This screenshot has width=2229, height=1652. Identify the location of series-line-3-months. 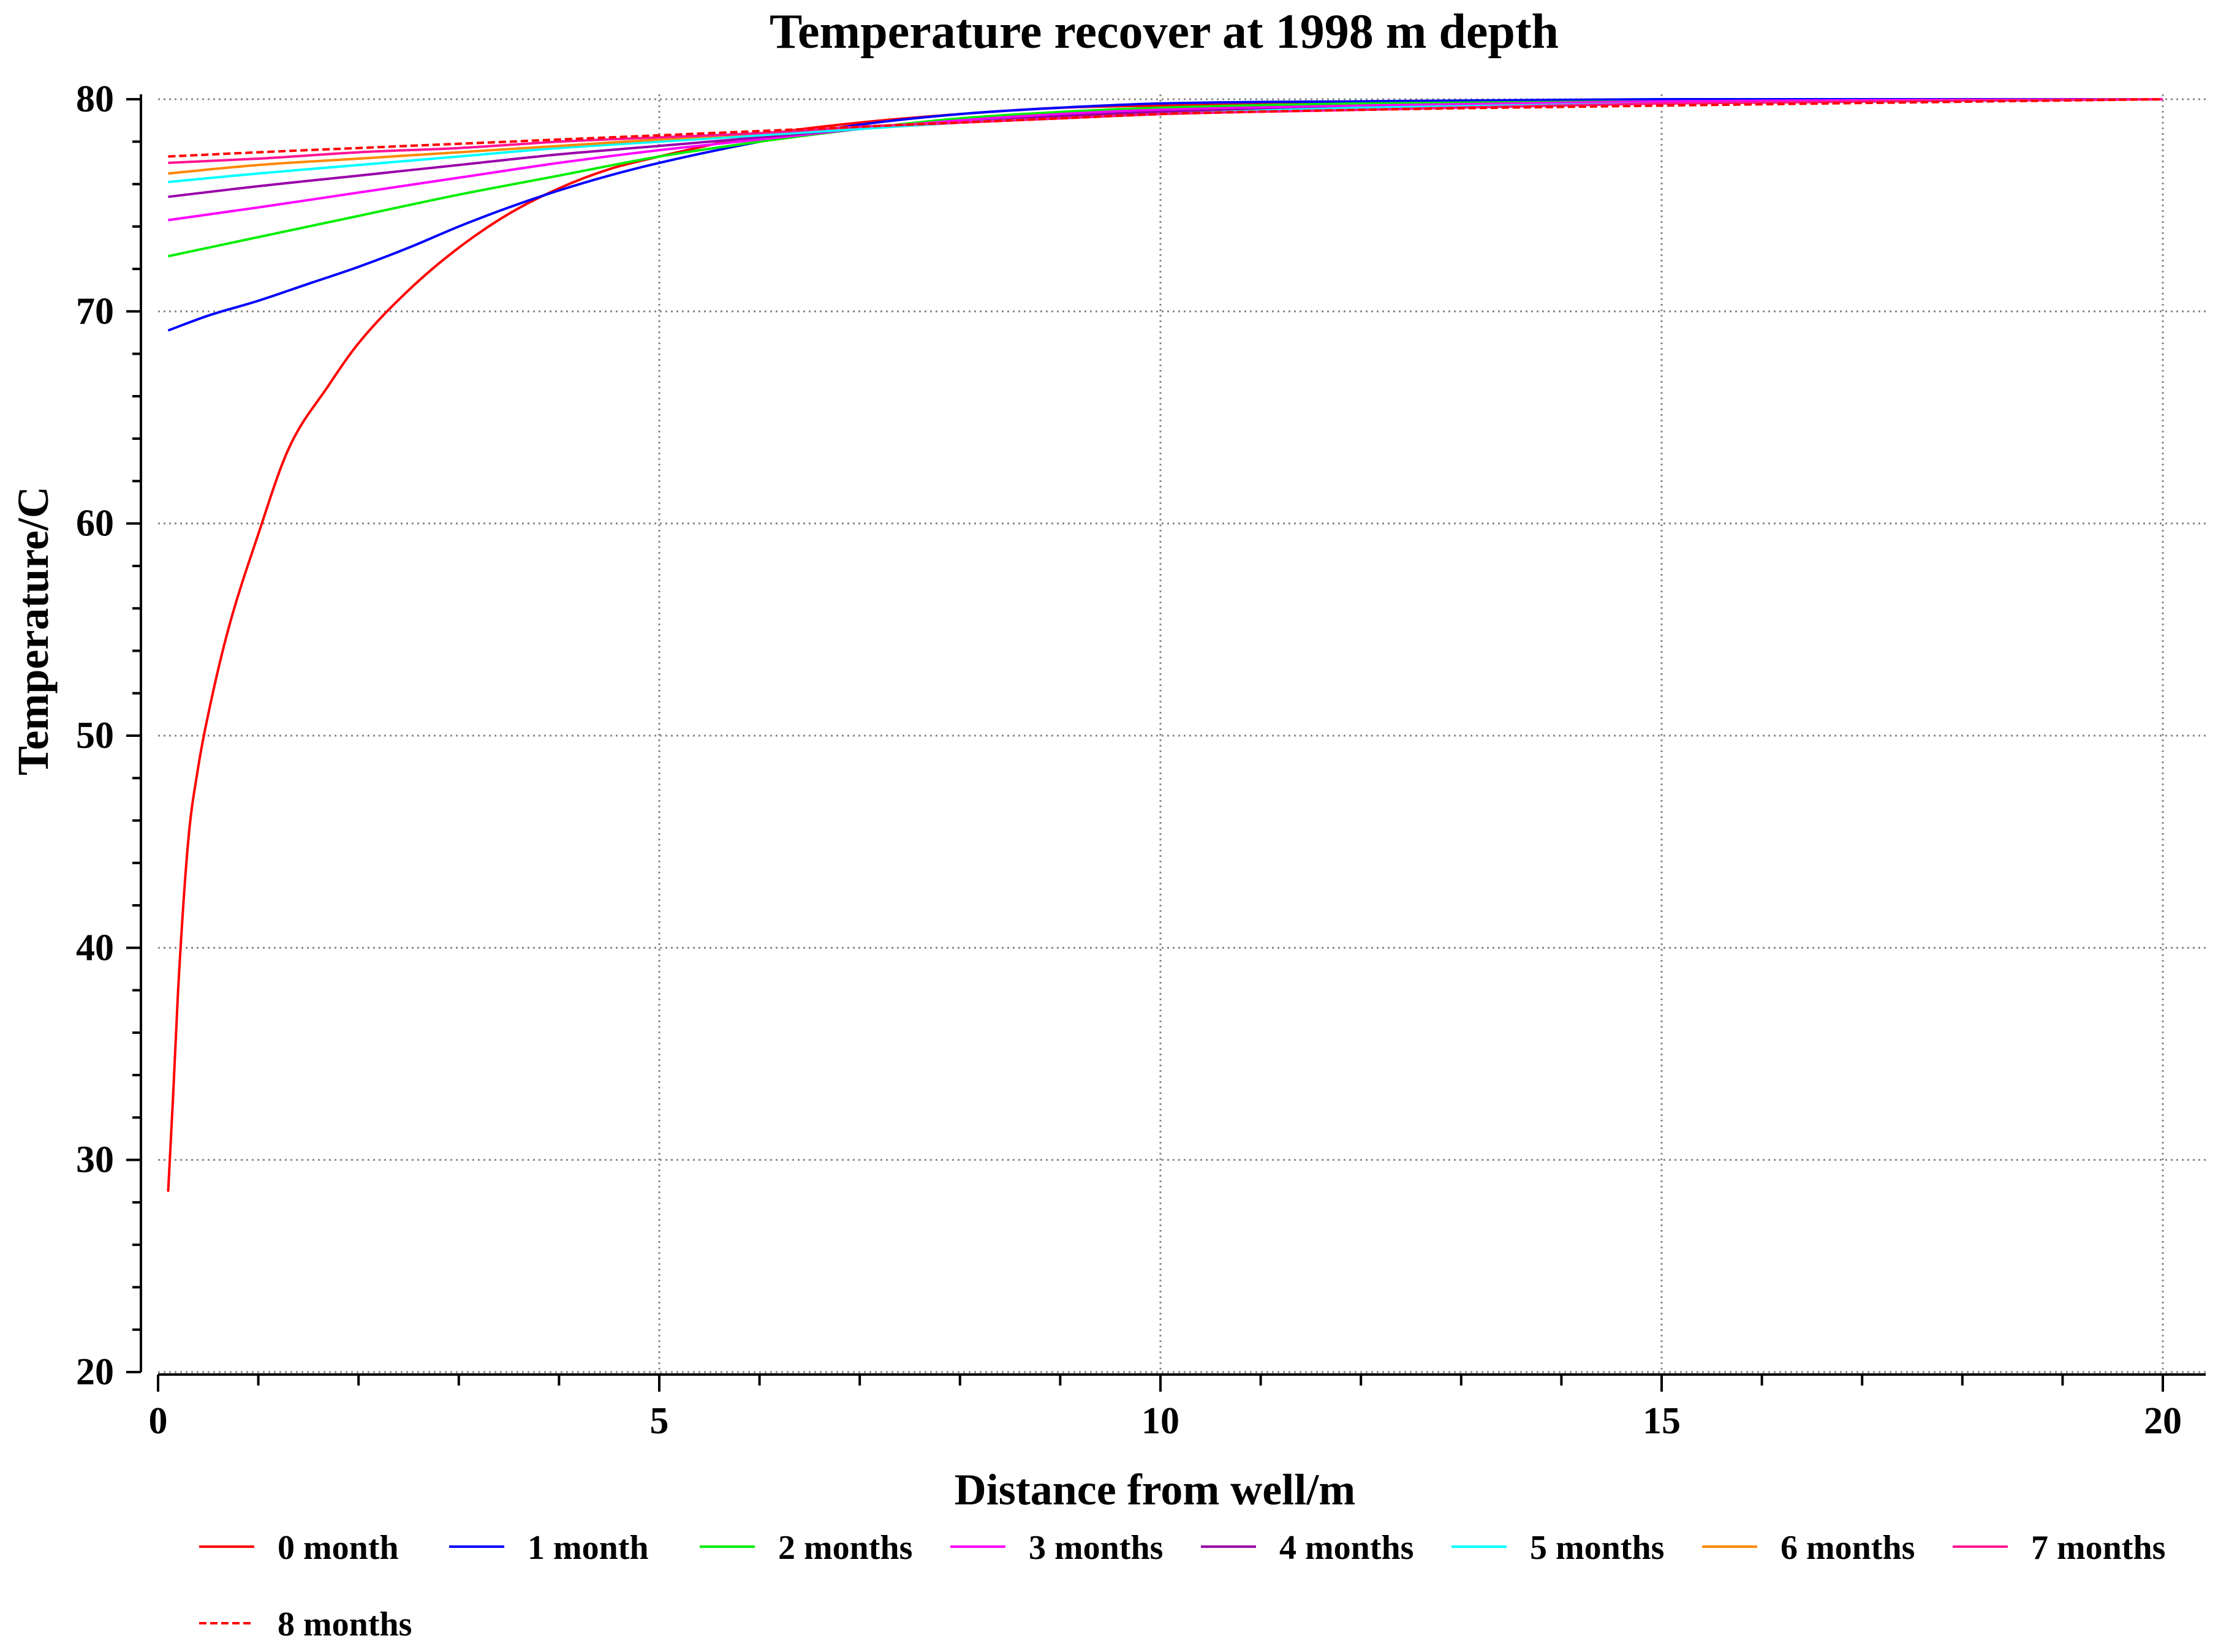
(1165, 160).